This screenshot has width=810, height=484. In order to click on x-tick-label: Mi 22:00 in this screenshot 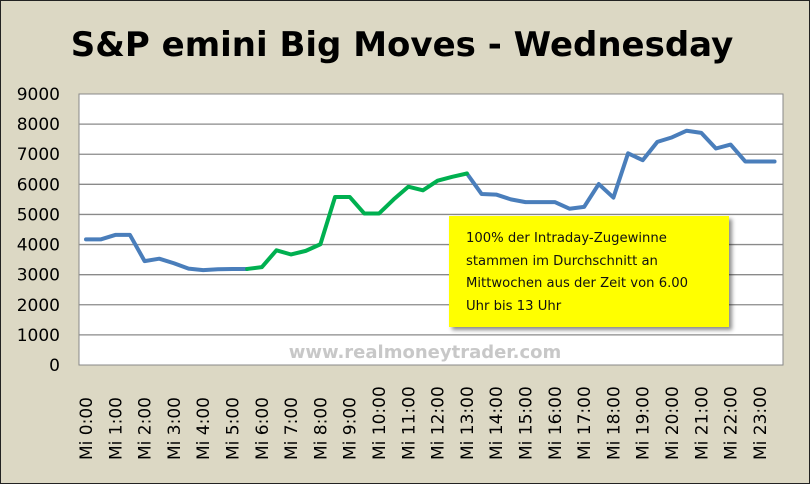, I will do `click(732, 423)`.